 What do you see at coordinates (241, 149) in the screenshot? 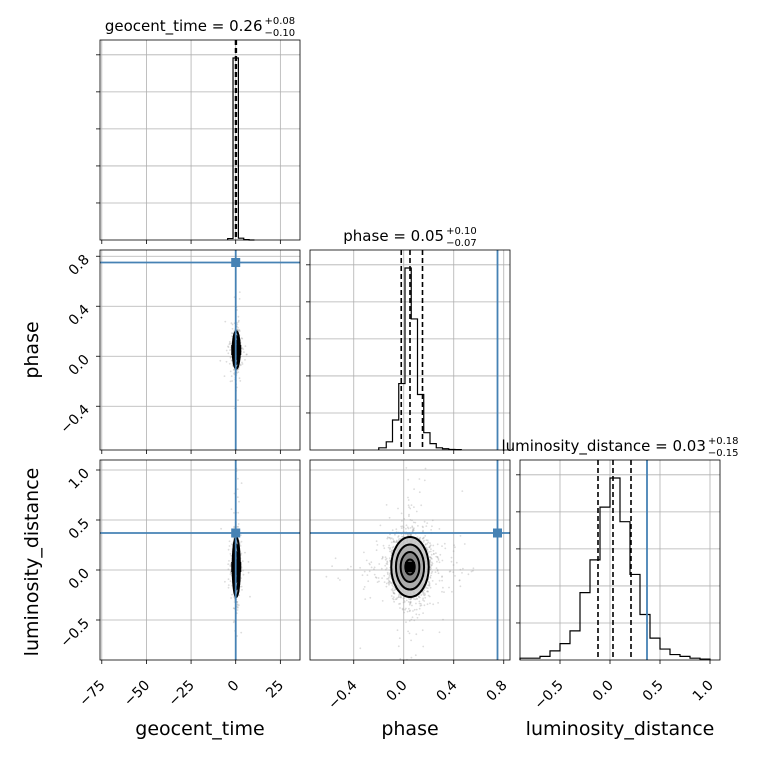
I see `histogram-geocent_time` at bounding box center [241, 149].